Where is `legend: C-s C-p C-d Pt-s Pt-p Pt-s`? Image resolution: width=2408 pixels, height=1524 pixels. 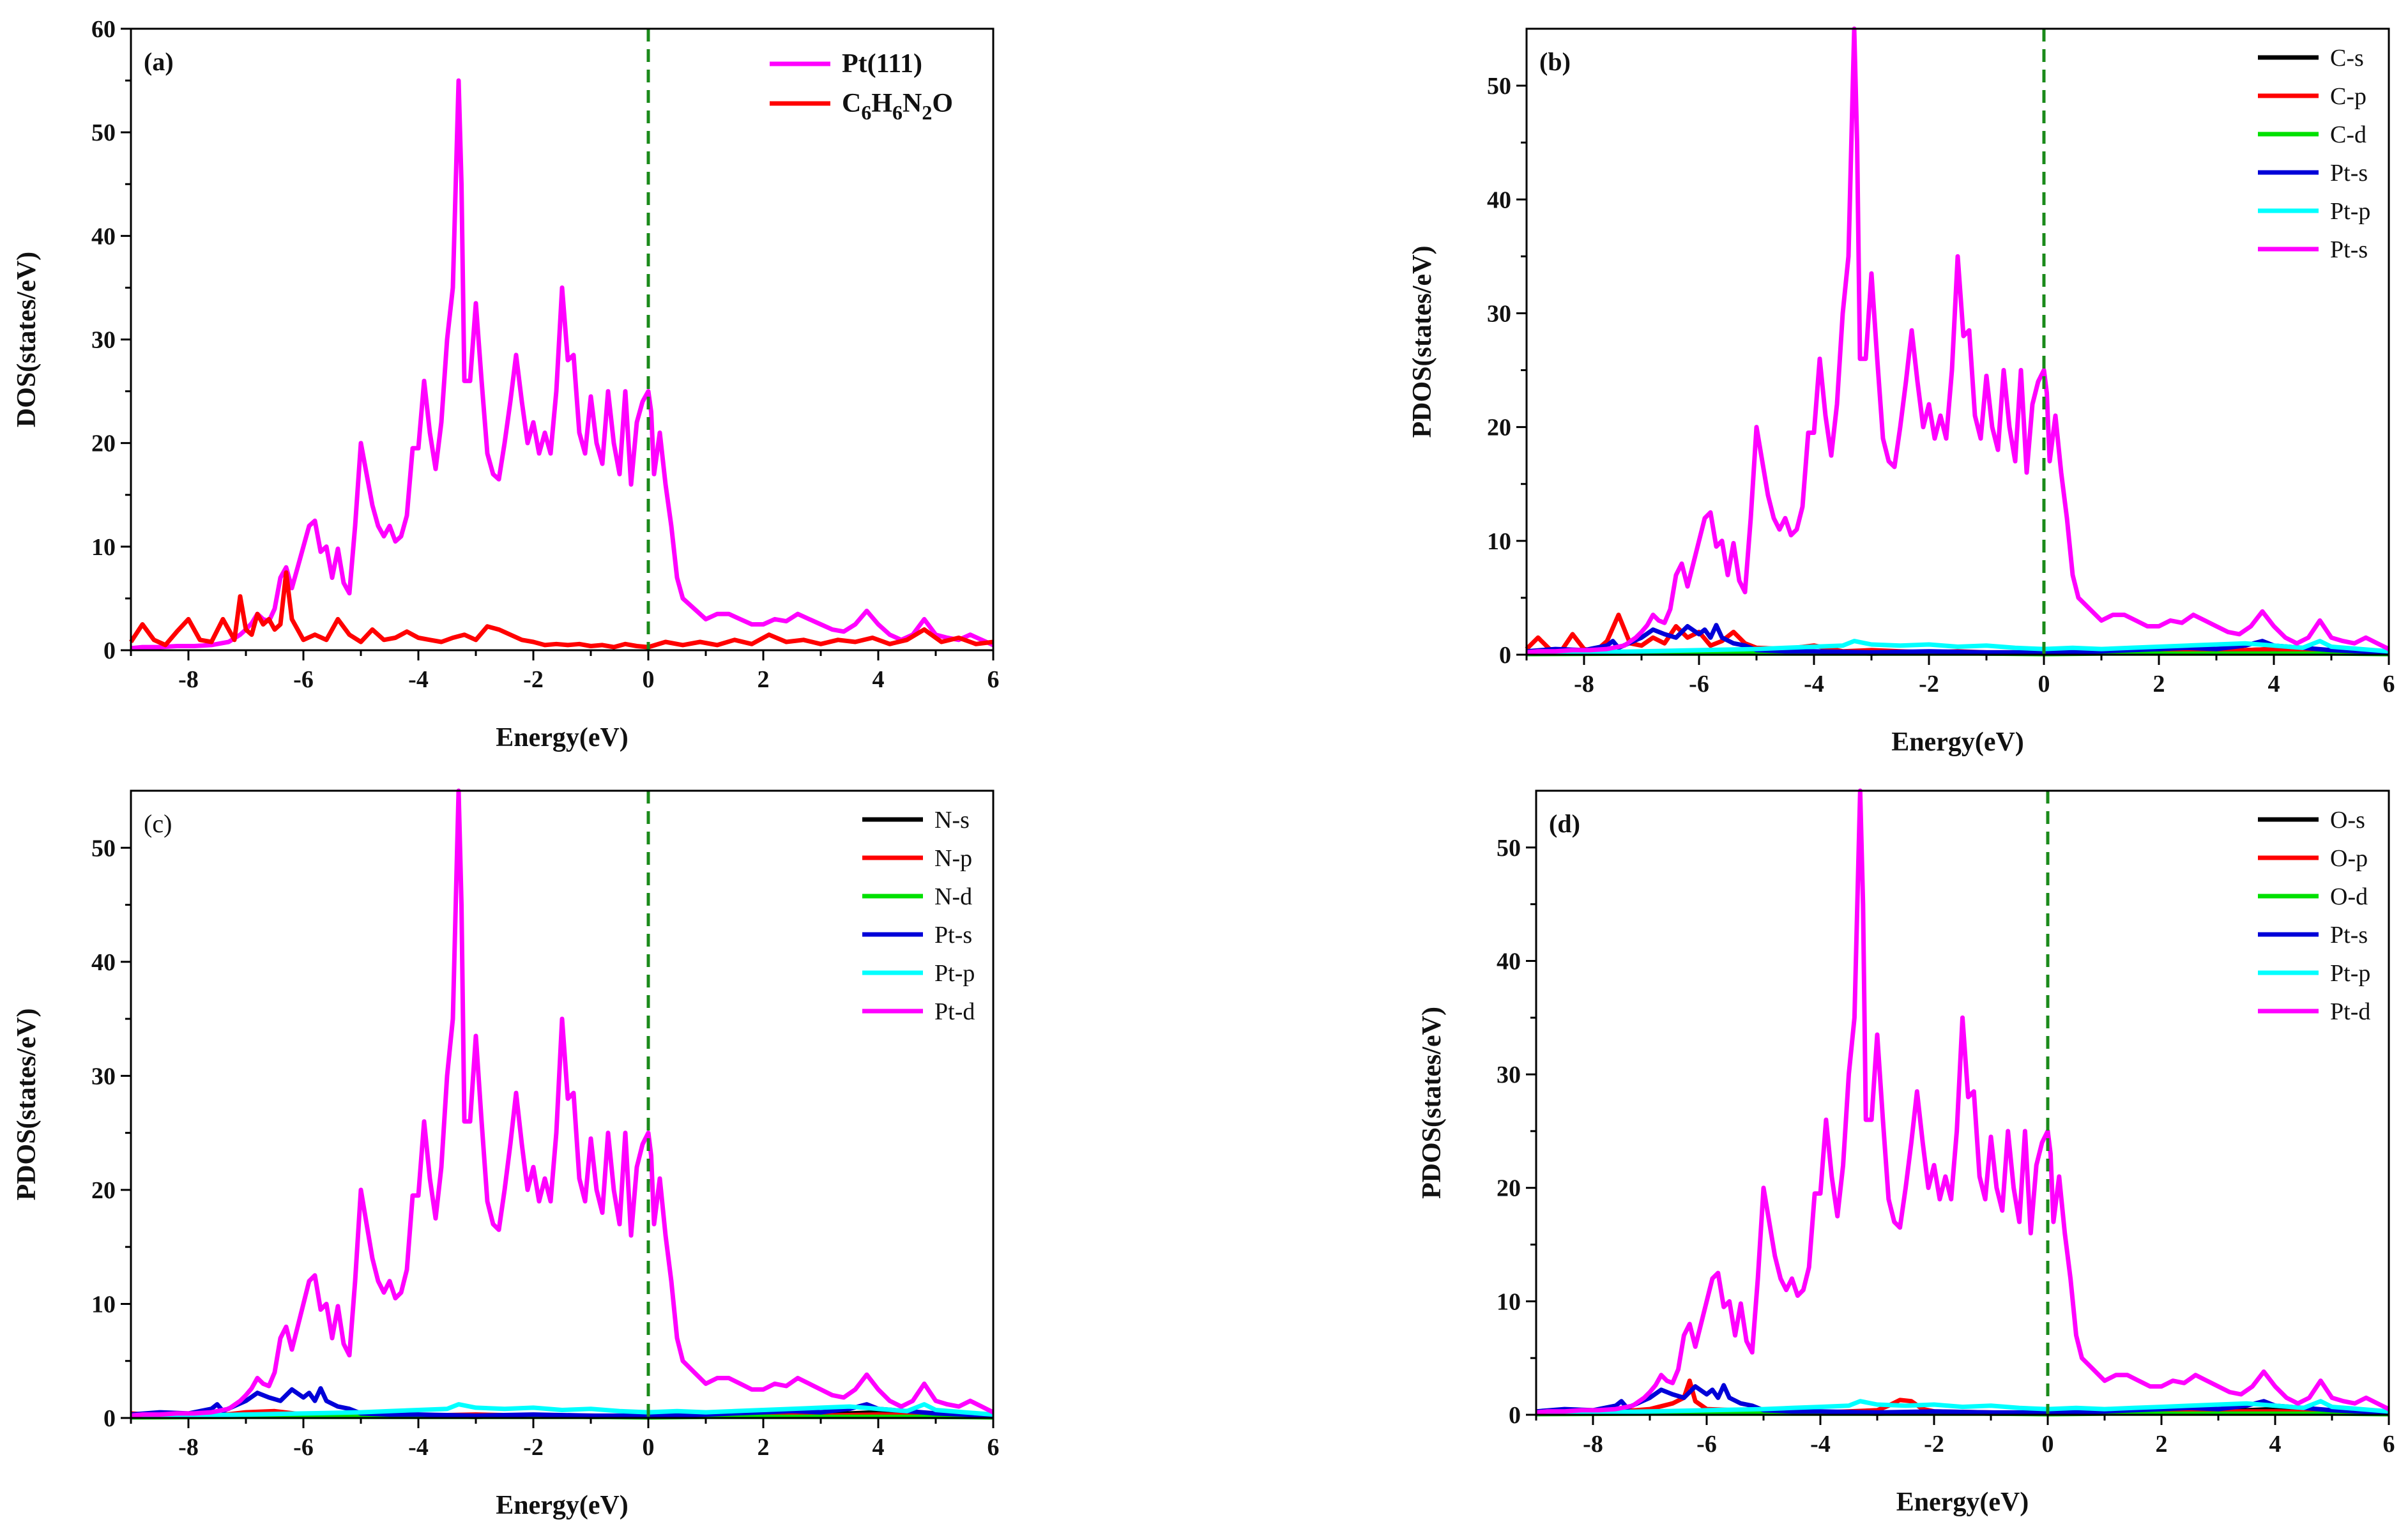
legend: C-s C-p C-d Pt-s Pt-p Pt-s is located at coordinates (2314, 154).